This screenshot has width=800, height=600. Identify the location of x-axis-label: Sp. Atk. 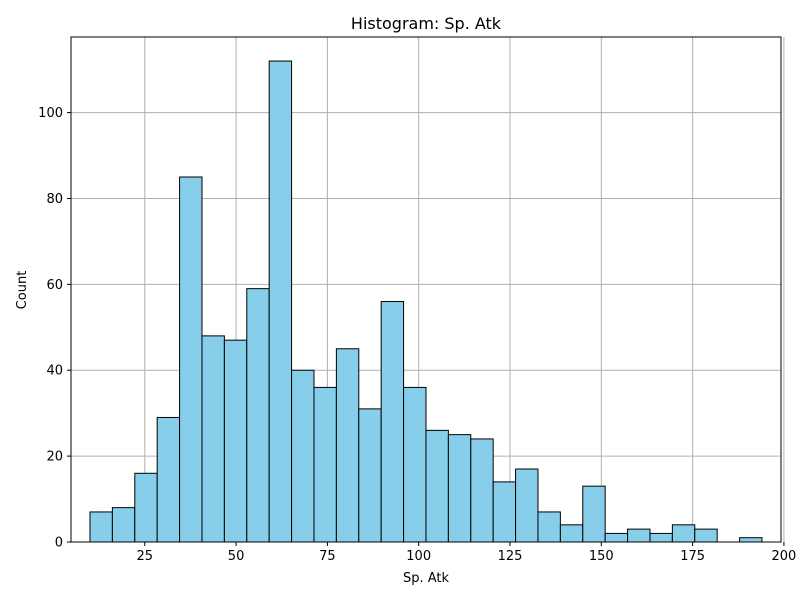
(426, 578).